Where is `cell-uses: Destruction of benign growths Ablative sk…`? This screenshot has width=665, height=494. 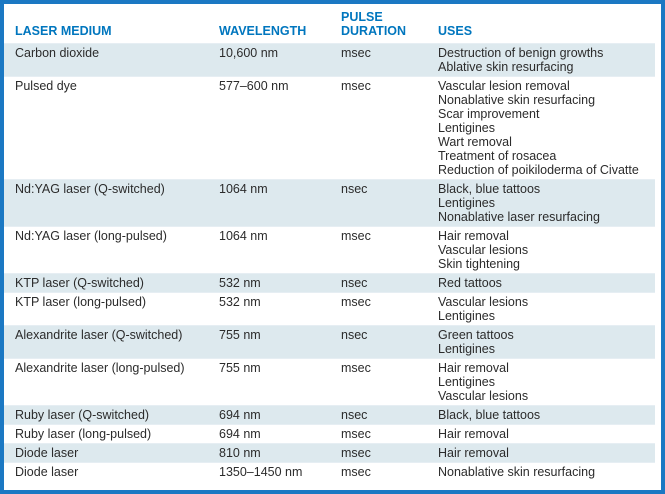
cell-uses: Destruction of benign growths Ablative sk… is located at coordinates (541, 60).